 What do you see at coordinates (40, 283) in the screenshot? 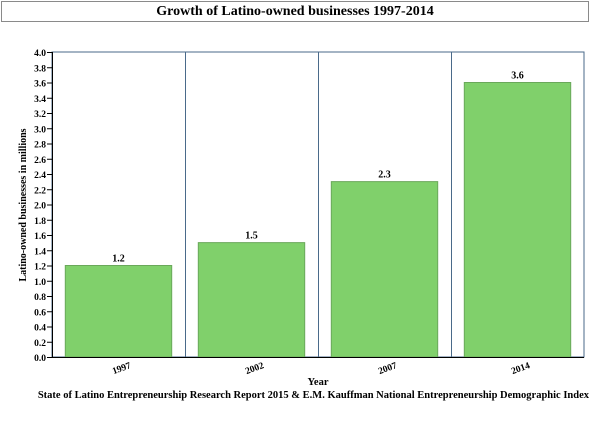
I see `y-tick-label: 1.0` at bounding box center [40, 283].